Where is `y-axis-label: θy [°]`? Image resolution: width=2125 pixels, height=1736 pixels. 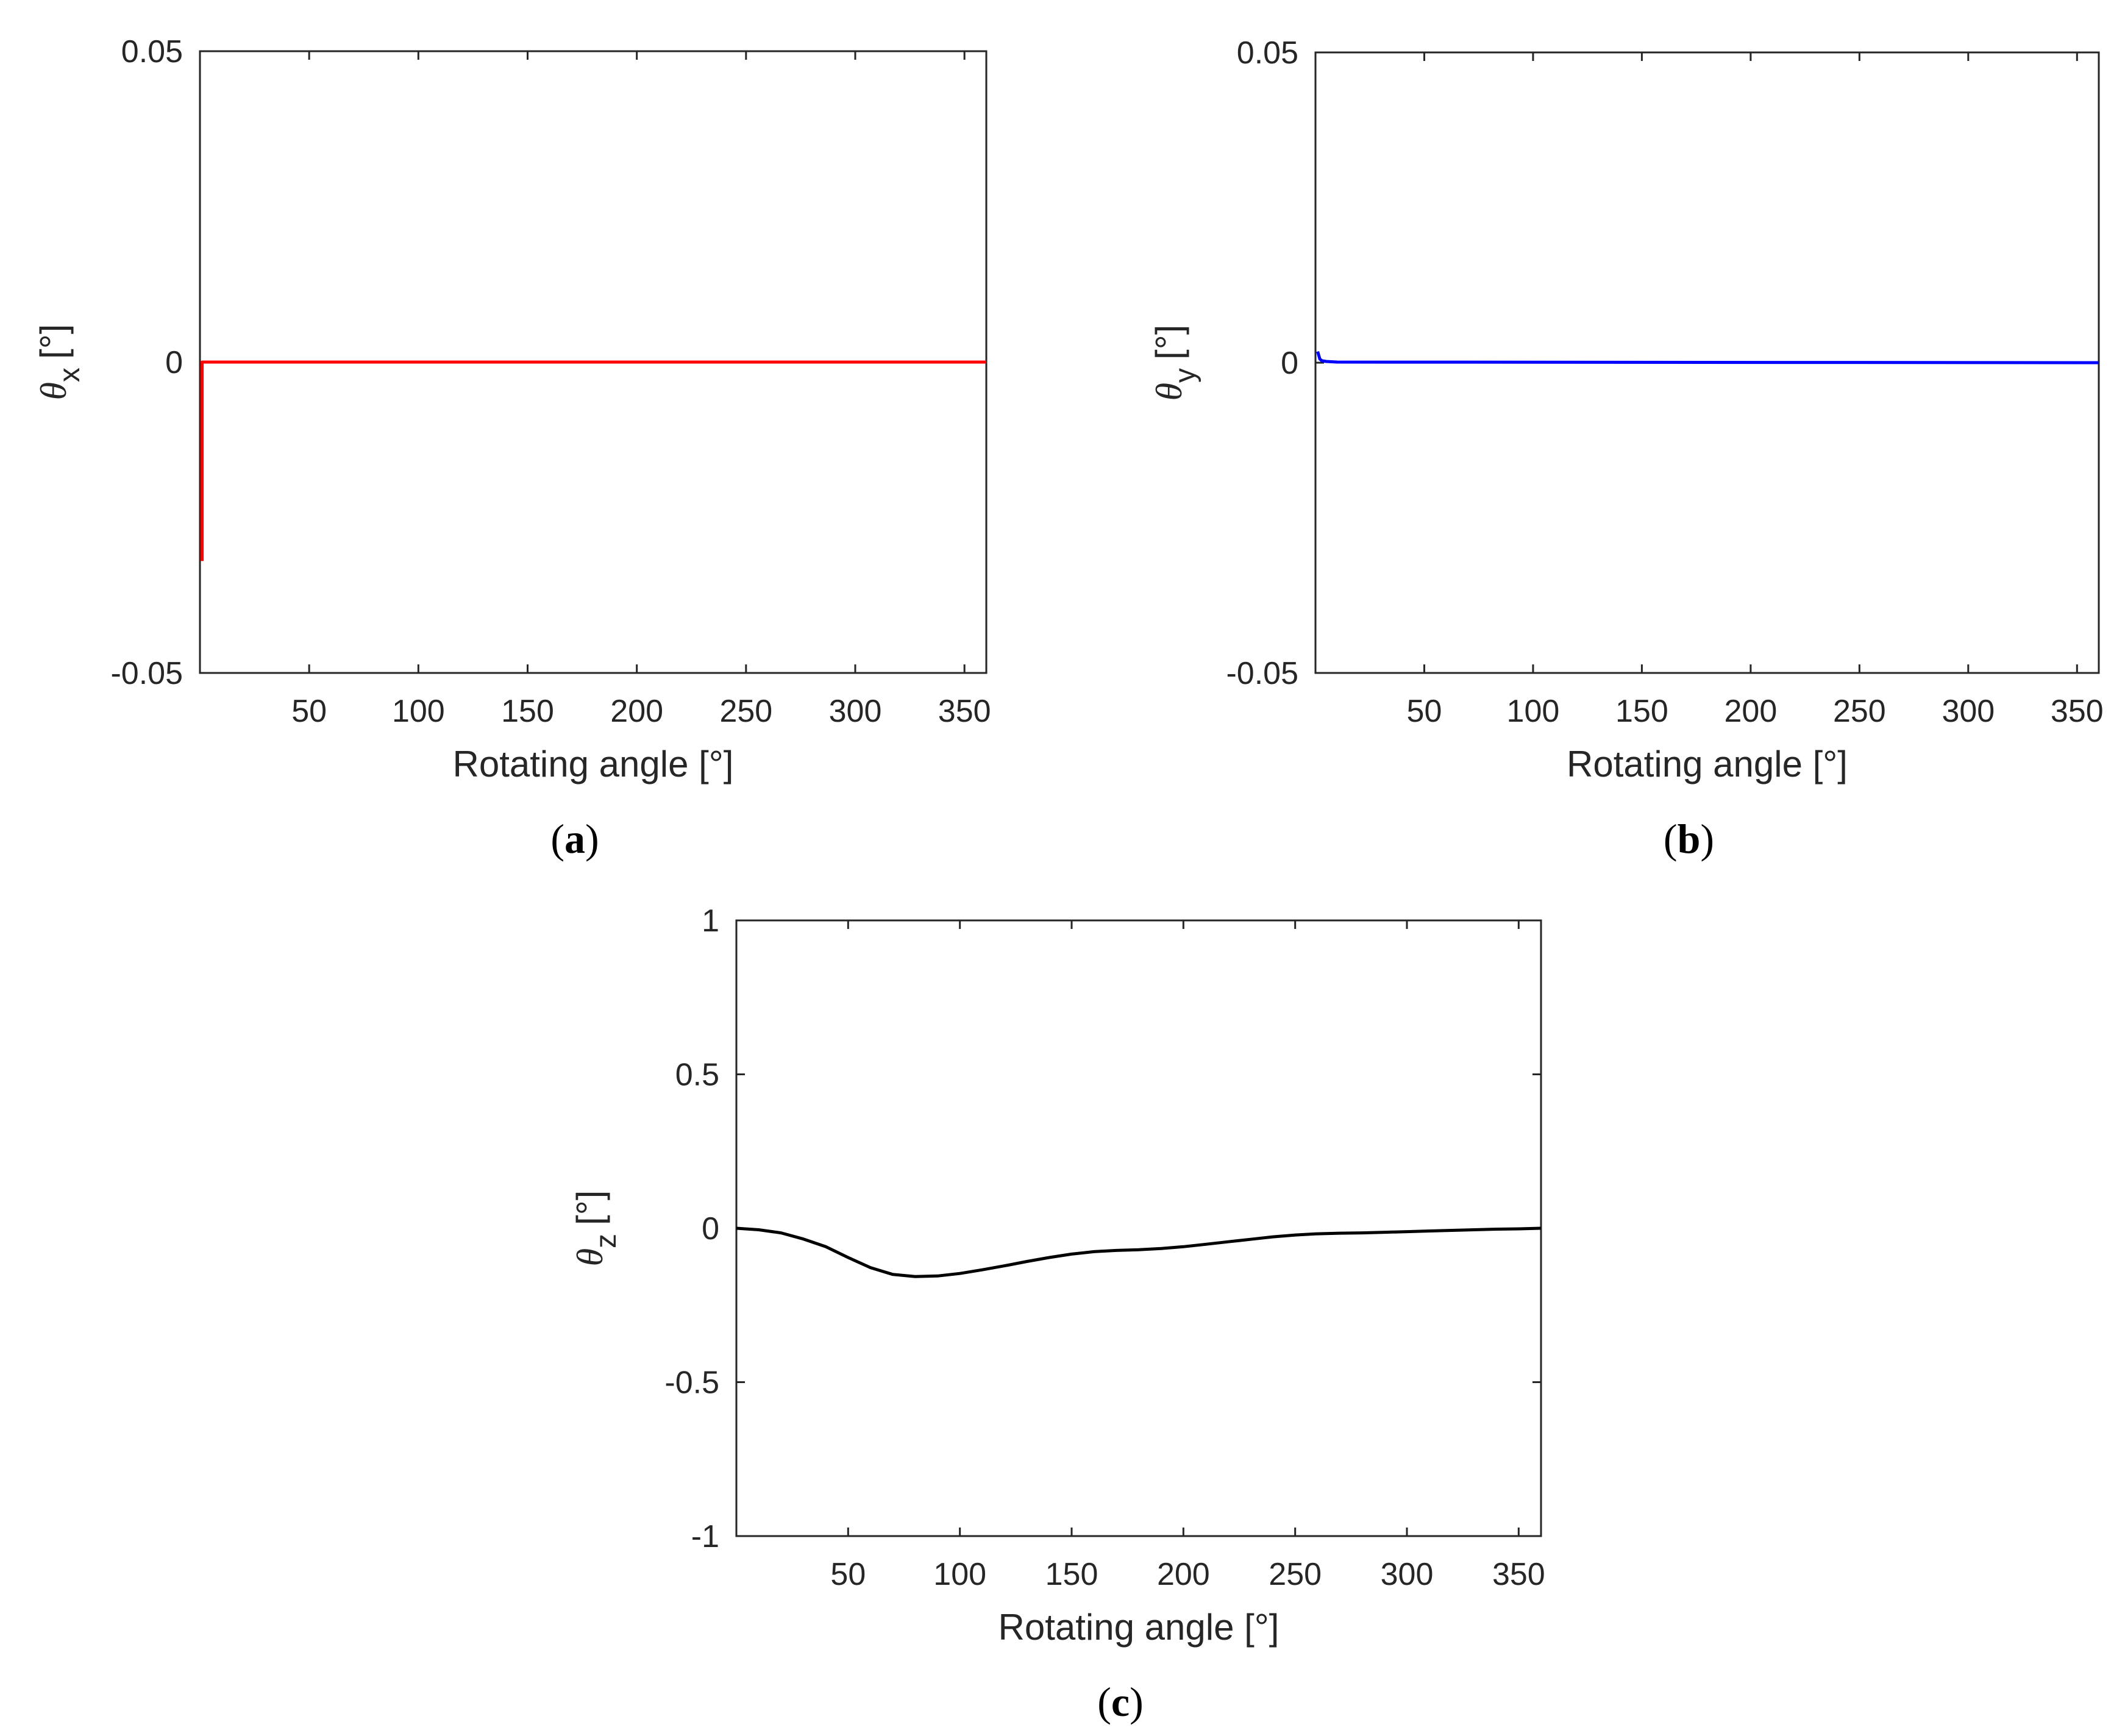
y-axis-label: θy [°] is located at coordinates (1174, 363).